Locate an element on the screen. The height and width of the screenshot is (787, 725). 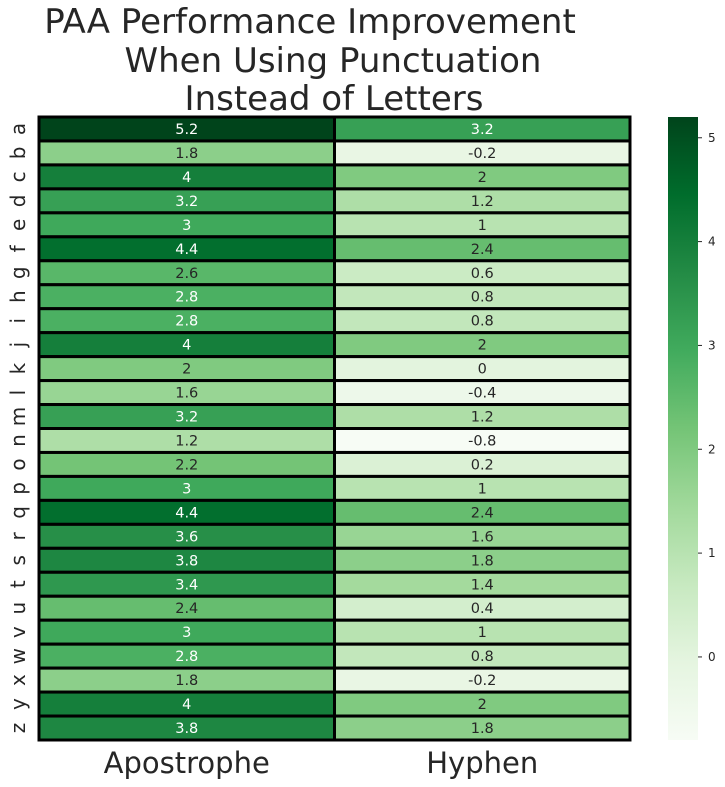
column-label-hyphen: Hyphen is located at coordinates (482, 763).